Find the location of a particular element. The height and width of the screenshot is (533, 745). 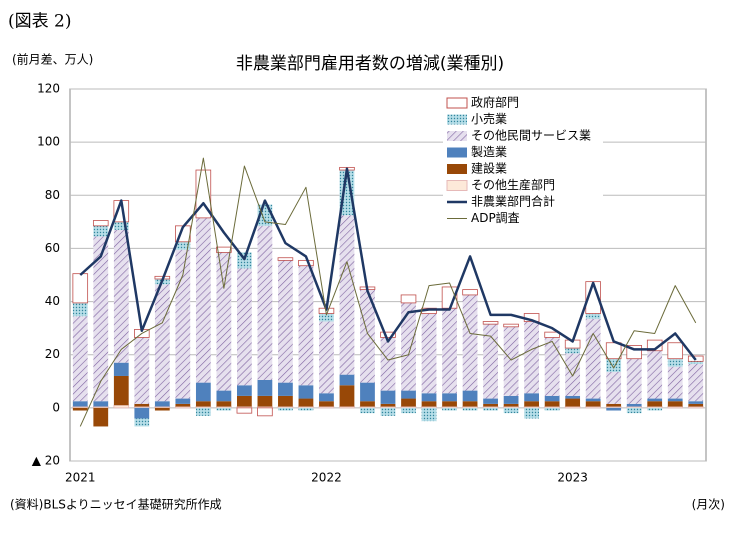

figure-label: (図表 2) is located at coordinates (39, 22).